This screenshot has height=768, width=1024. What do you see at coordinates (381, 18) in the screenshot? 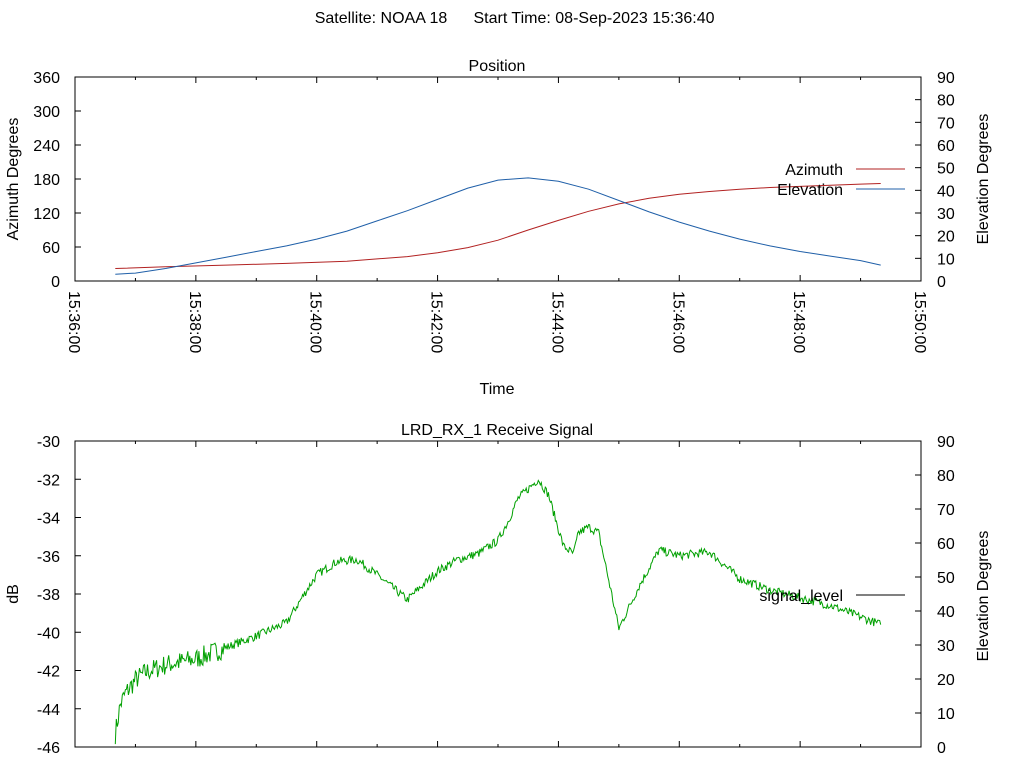
I see `figure-satellite-label: Satellite: NOAA 18` at bounding box center [381, 18].